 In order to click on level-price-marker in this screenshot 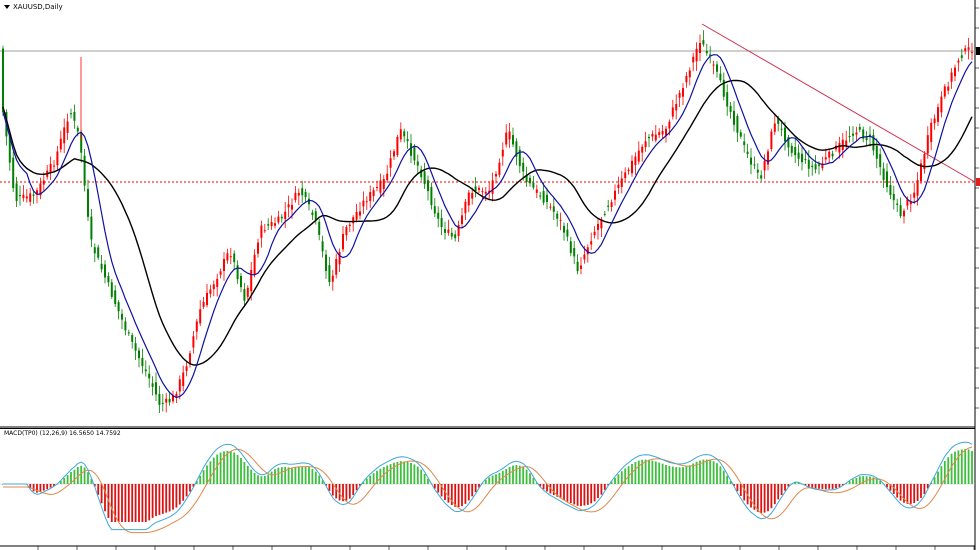, I will do `click(978, 182)`.